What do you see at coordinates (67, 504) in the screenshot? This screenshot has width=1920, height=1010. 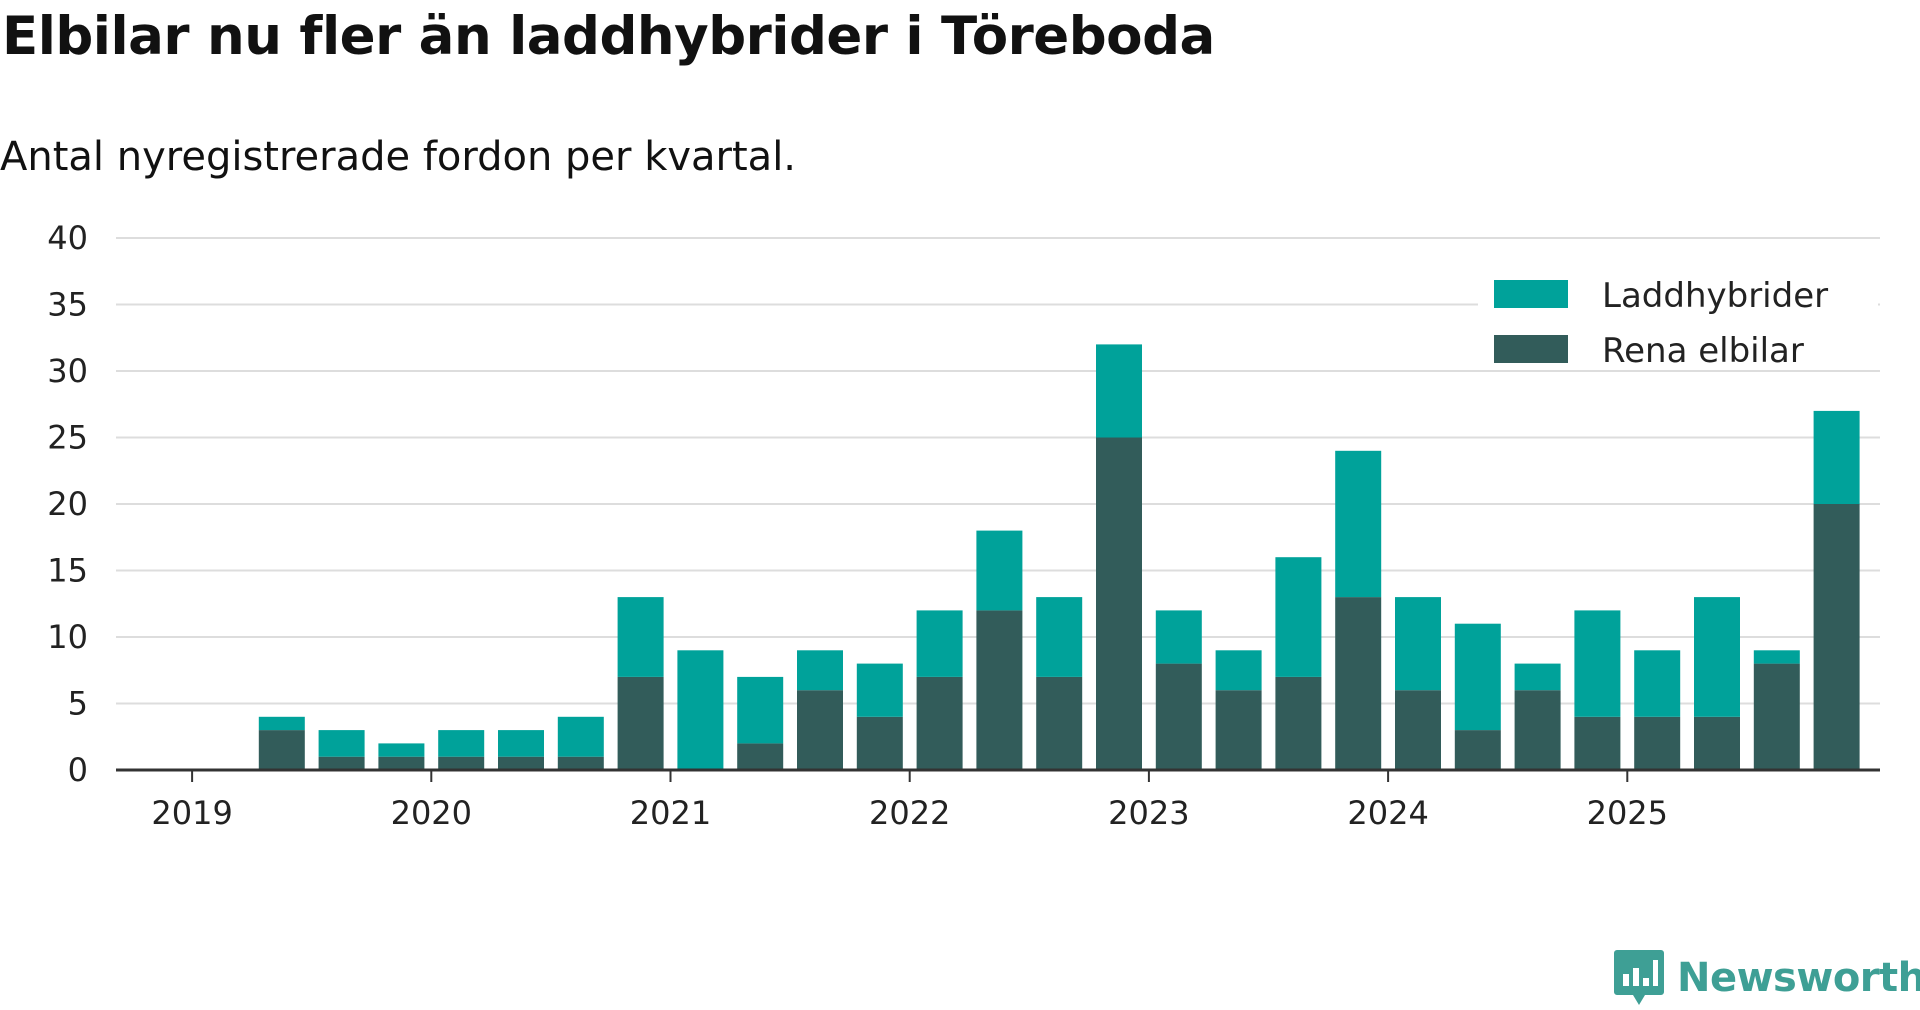 I see `y-tick-label: 20` at bounding box center [67, 504].